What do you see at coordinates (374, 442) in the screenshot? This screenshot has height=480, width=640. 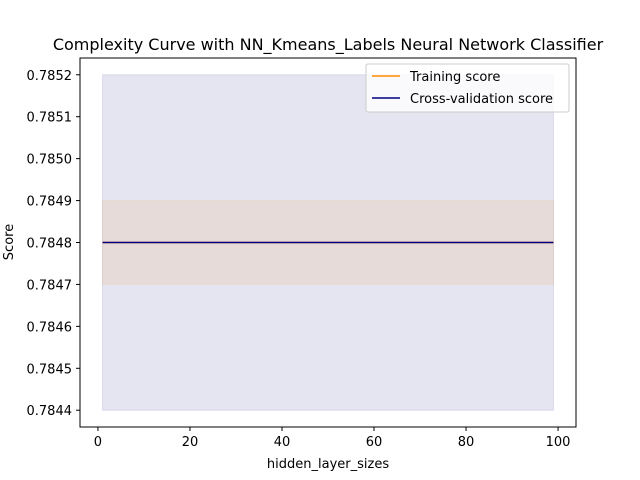 I see `x-tick-label: 60` at bounding box center [374, 442].